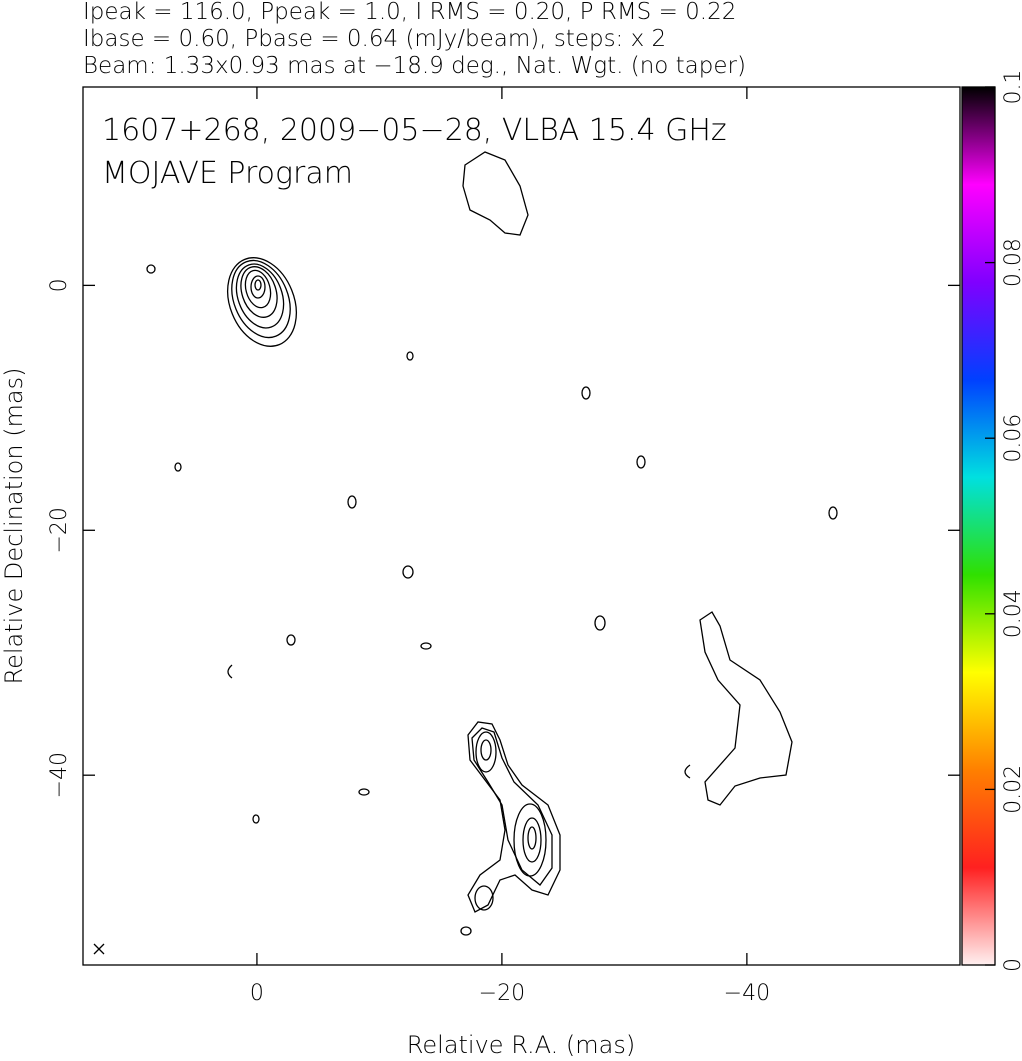 Image resolution: width=1022 pixels, height=1061 pixels. Describe the element at coordinates (1011, 262) in the screenshot. I see `colorbar-tick-label: 0.08` at that location.